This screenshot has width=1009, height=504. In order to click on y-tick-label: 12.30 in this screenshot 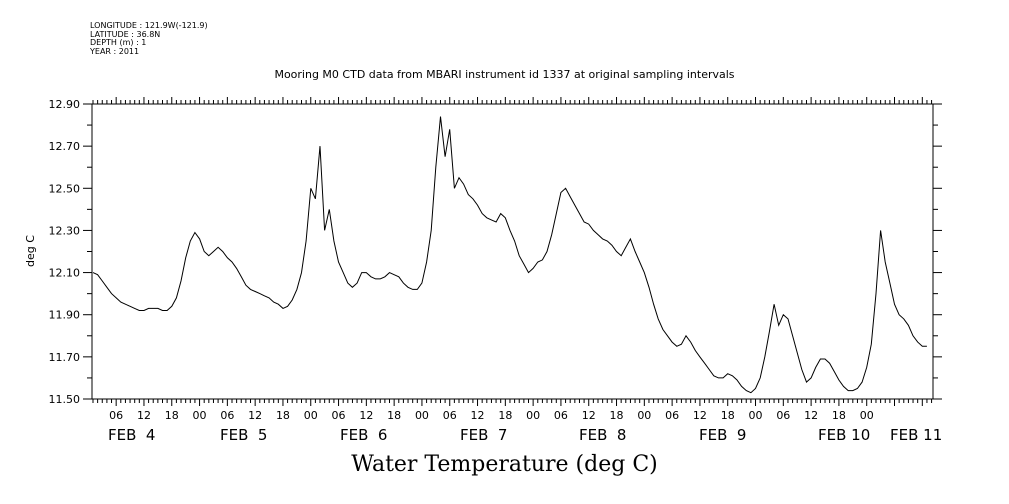, I will do `click(65, 230)`.